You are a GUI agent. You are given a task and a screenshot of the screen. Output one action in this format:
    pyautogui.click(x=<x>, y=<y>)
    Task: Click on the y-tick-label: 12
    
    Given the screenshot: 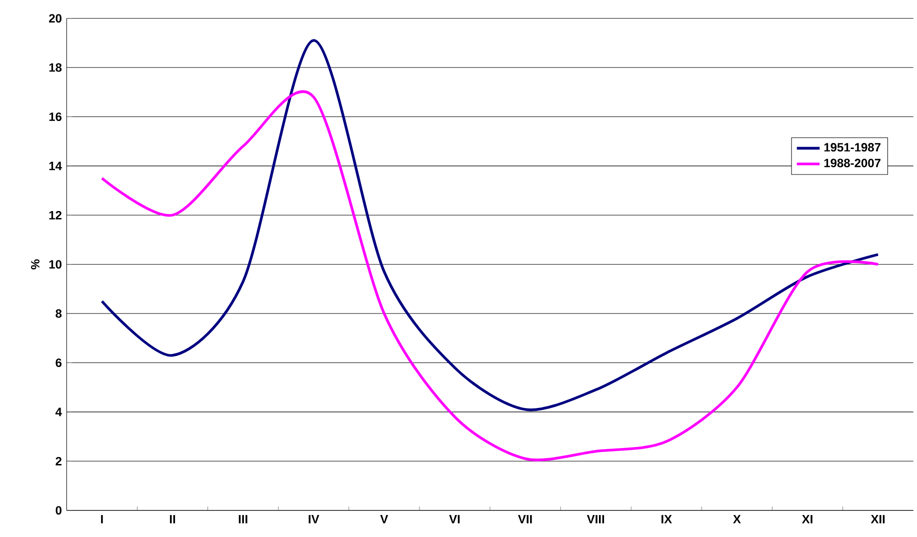 What is the action you would take?
    pyautogui.click(x=55, y=215)
    